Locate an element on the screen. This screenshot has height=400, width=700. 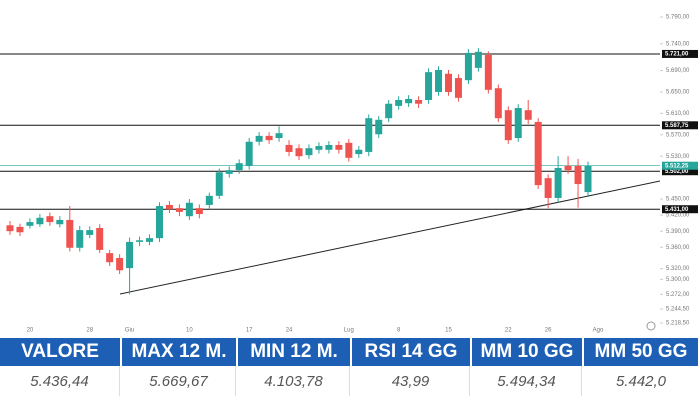
y-tick-label: 5.420,00 is located at coordinates (678, 216).